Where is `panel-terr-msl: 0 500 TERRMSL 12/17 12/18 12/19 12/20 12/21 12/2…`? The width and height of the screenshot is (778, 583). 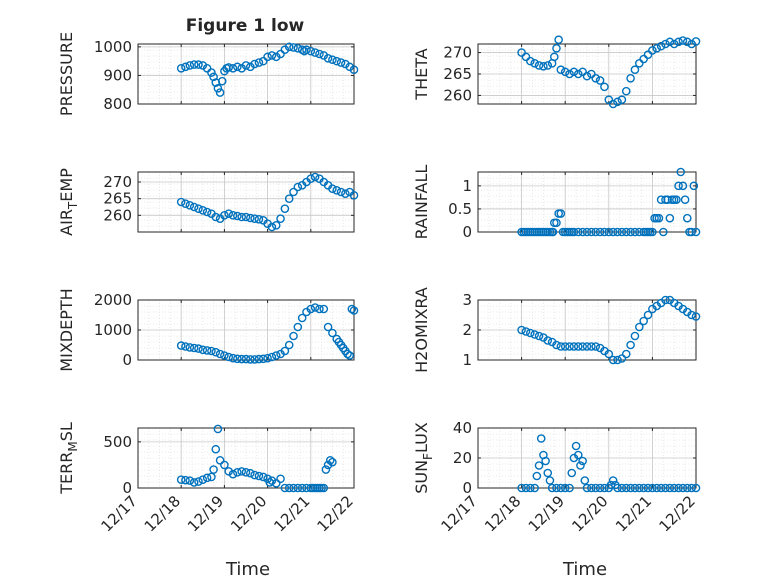
panel-terr-msl: 0 500 TERRMSL 12/17 12/18 12/19 12/20 12/21 12/2… is located at coordinates (207, 501).